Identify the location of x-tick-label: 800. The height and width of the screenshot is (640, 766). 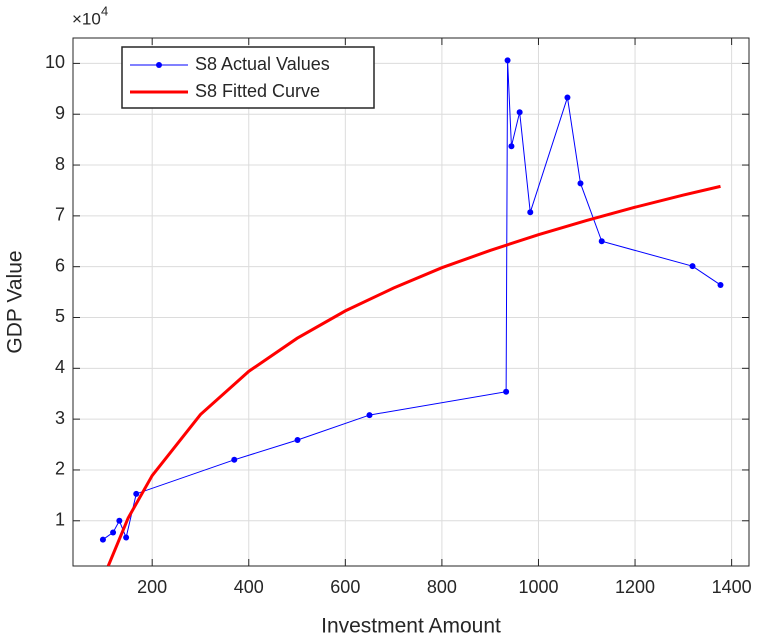
(442, 587).